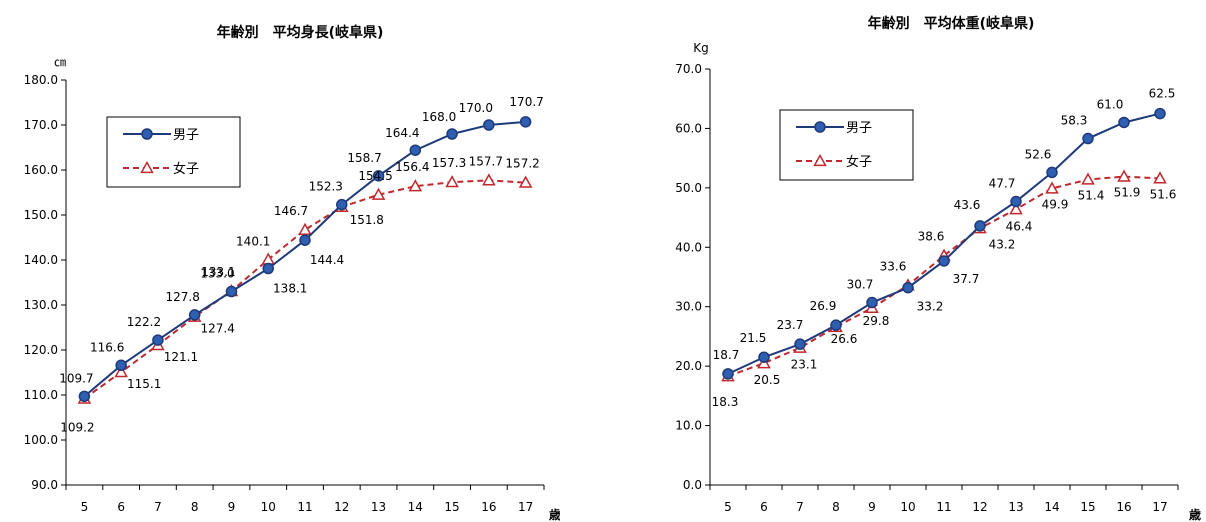  Describe the element at coordinates (367, 220) in the screenshot. I see `girls-data-label: 151.8` at that location.